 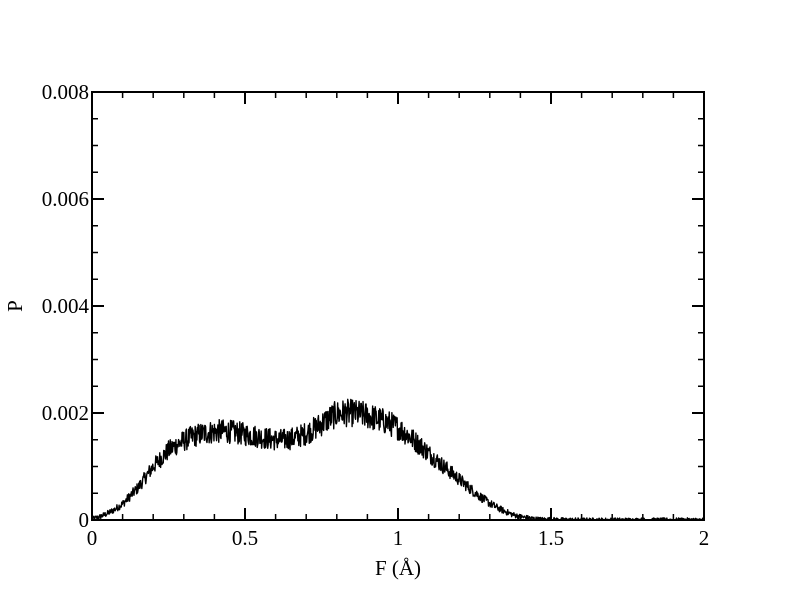 I want to click on y-tick-label: 0.008, so click(x=65, y=92).